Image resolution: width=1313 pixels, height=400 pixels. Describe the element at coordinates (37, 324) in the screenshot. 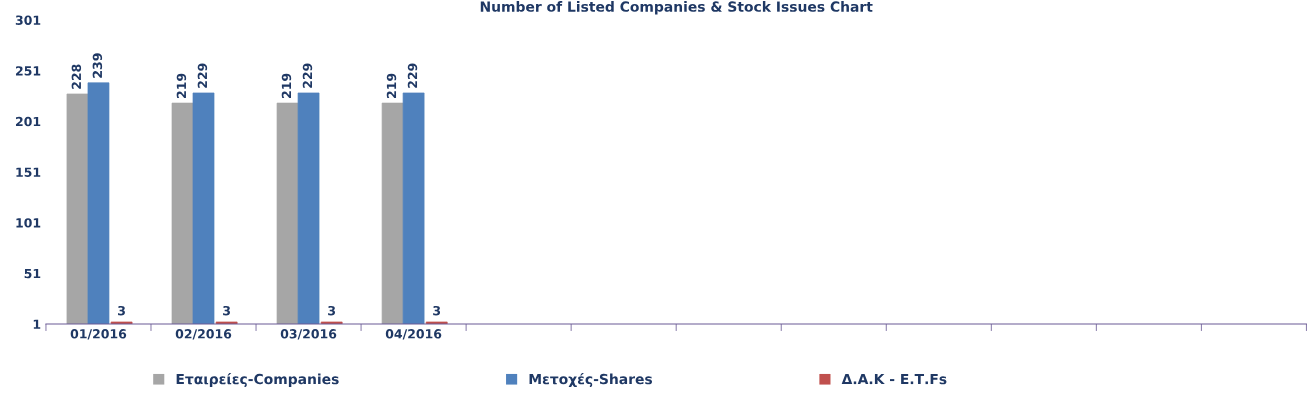

I see `y-tick-label: 1` at that location.